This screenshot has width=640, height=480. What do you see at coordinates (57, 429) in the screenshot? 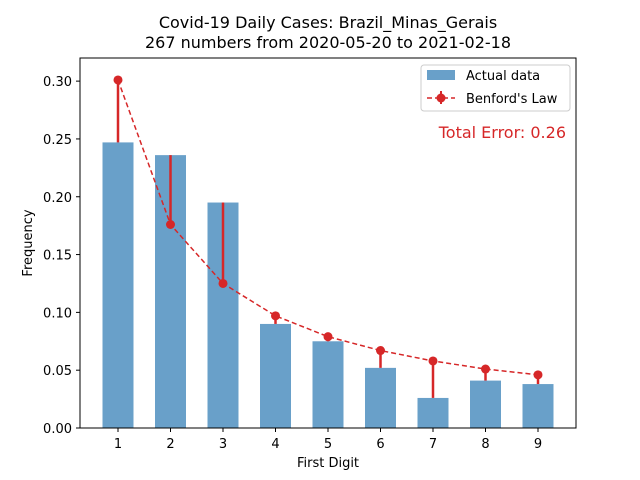
I see `y-tick-label: 0.00` at bounding box center [57, 429].